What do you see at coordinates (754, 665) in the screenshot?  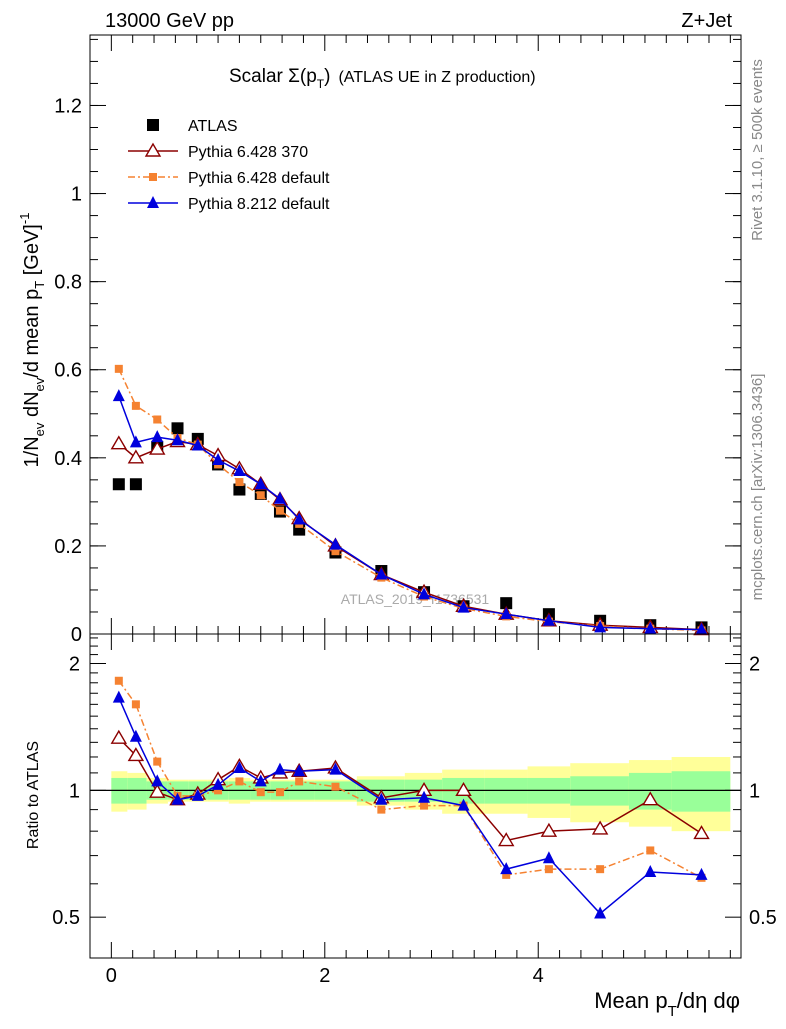 I see `ratio-y-tick-label-right: 2` at bounding box center [754, 665].